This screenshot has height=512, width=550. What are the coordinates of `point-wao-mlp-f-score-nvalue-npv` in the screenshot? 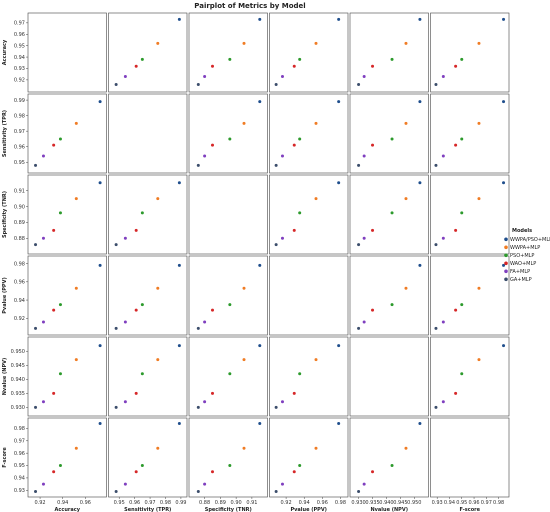 It's located at (456, 393).